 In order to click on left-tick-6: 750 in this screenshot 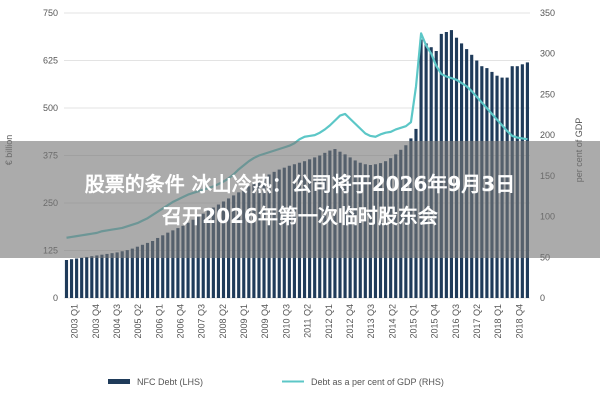, I will do `click(50, 13)`.